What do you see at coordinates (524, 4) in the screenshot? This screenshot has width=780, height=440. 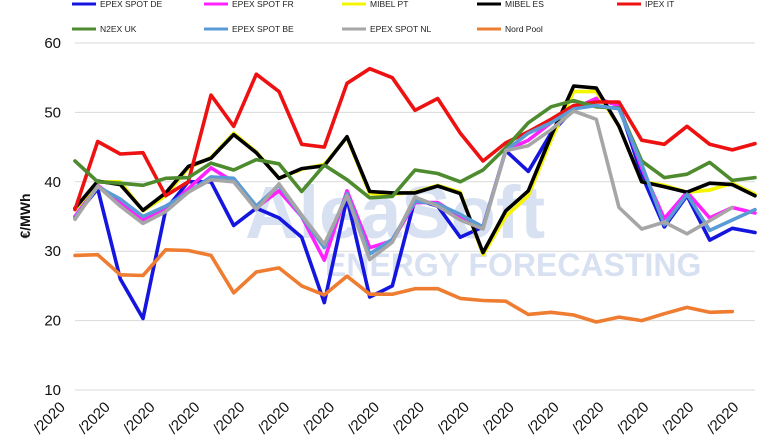 I see `legend-label: MIBEL ES` at bounding box center [524, 4].